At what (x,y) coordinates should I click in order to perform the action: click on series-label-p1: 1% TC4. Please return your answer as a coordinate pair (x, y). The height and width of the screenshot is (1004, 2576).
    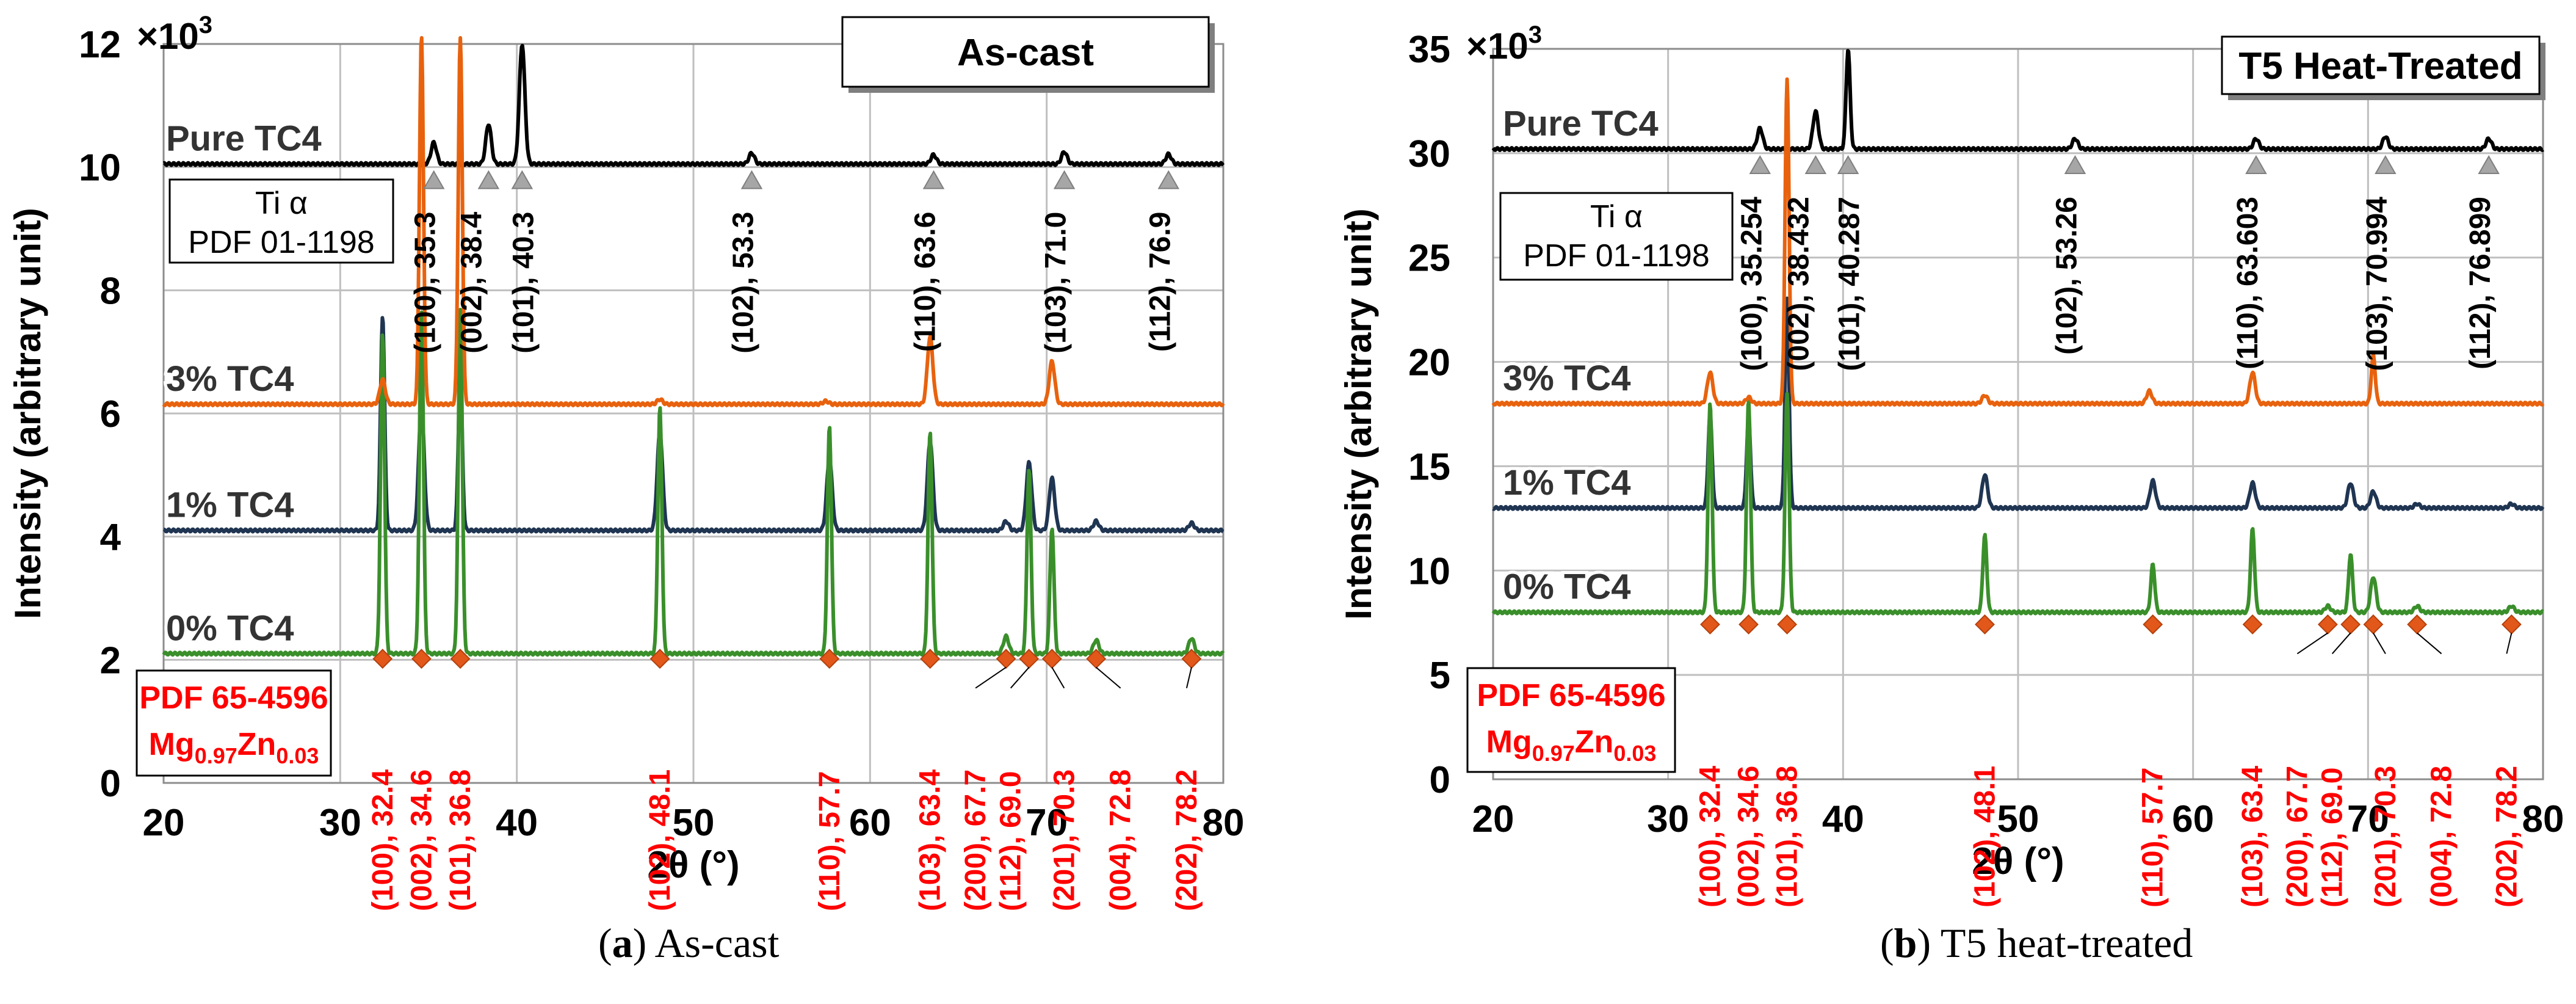
    Looking at the image, I should click on (230, 506).